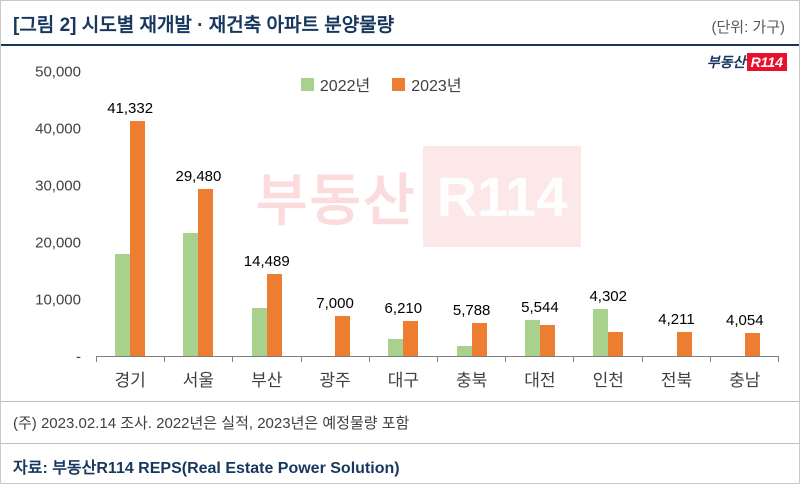 Image resolution: width=800 pixels, height=484 pixels. Describe the element at coordinates (335, 304) in the screenshot. I see `bar-value-label: 7,000` at that location.